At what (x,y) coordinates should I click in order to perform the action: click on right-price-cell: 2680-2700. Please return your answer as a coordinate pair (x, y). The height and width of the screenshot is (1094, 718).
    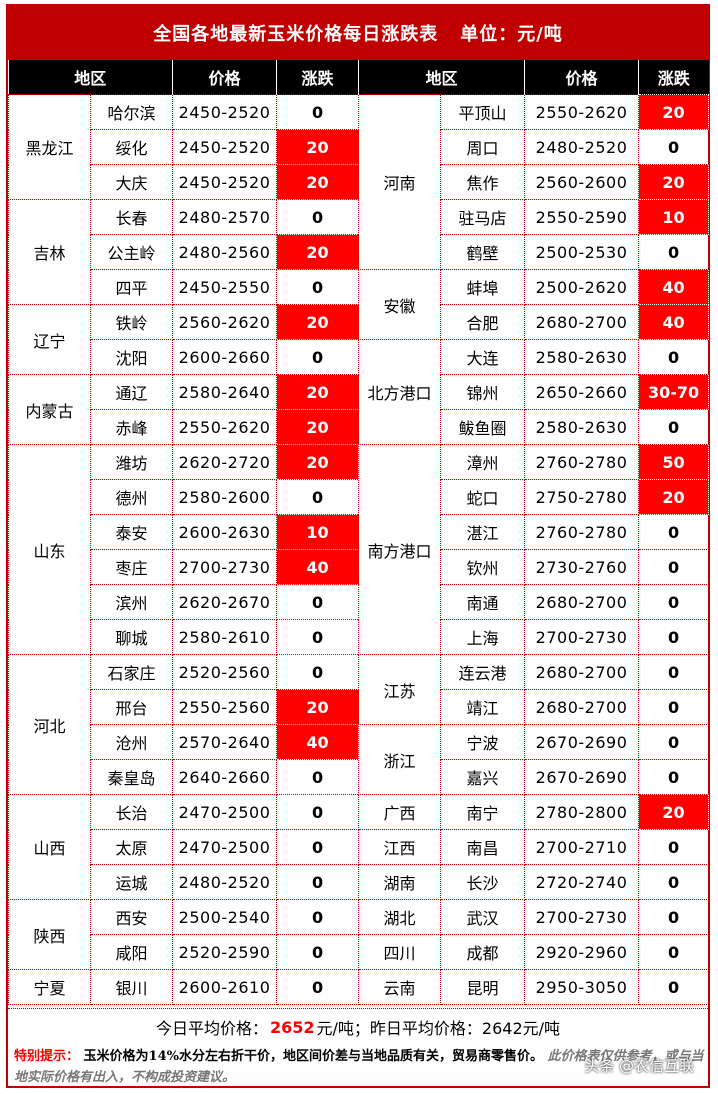
    Looking at the image, I should click on (582, 602).